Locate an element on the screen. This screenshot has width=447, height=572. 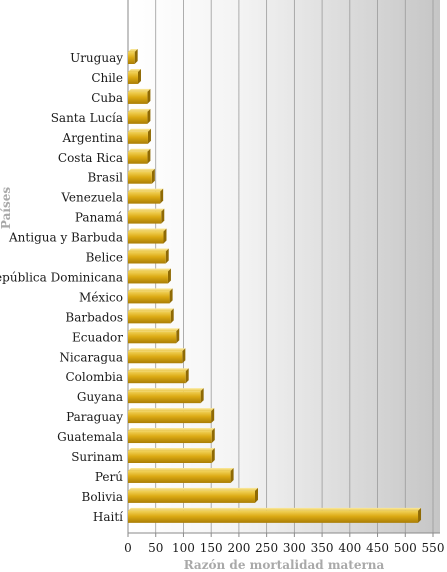
x-tick-labels: 0 50 100 150 200 250 300 350 400 450 500 550 is located at coordinates (284, 544).